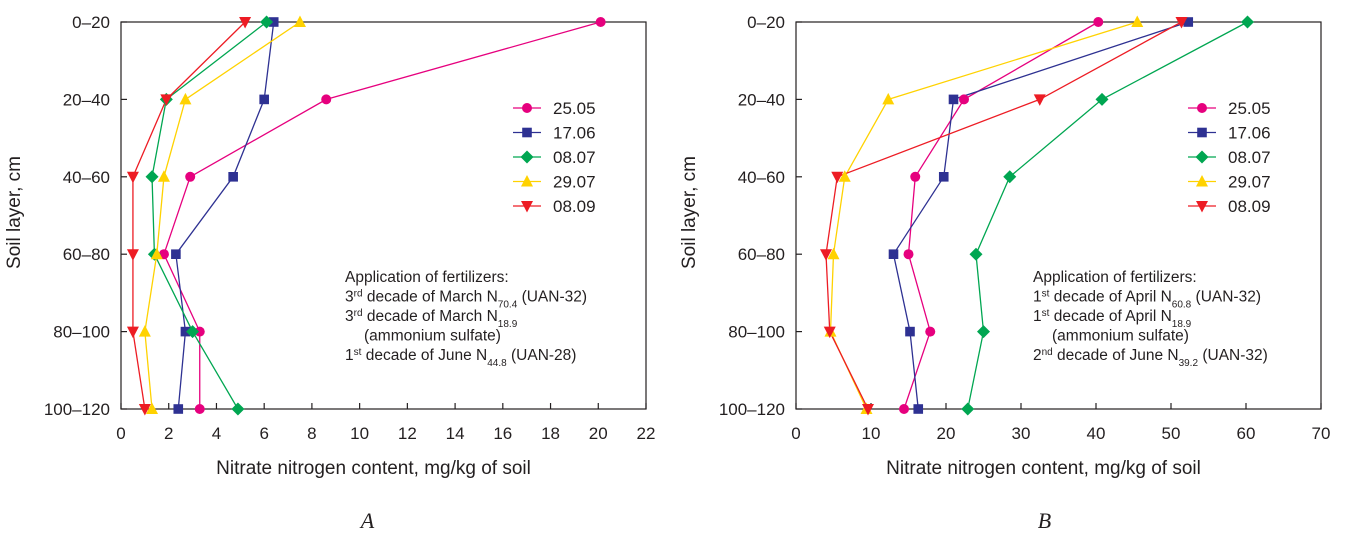 This screenshot has width=1346, height=538. What do you see at coordinates (225, 215) in the screenshot?
I see `series-line-17.06` at bounding box center [225, 215].